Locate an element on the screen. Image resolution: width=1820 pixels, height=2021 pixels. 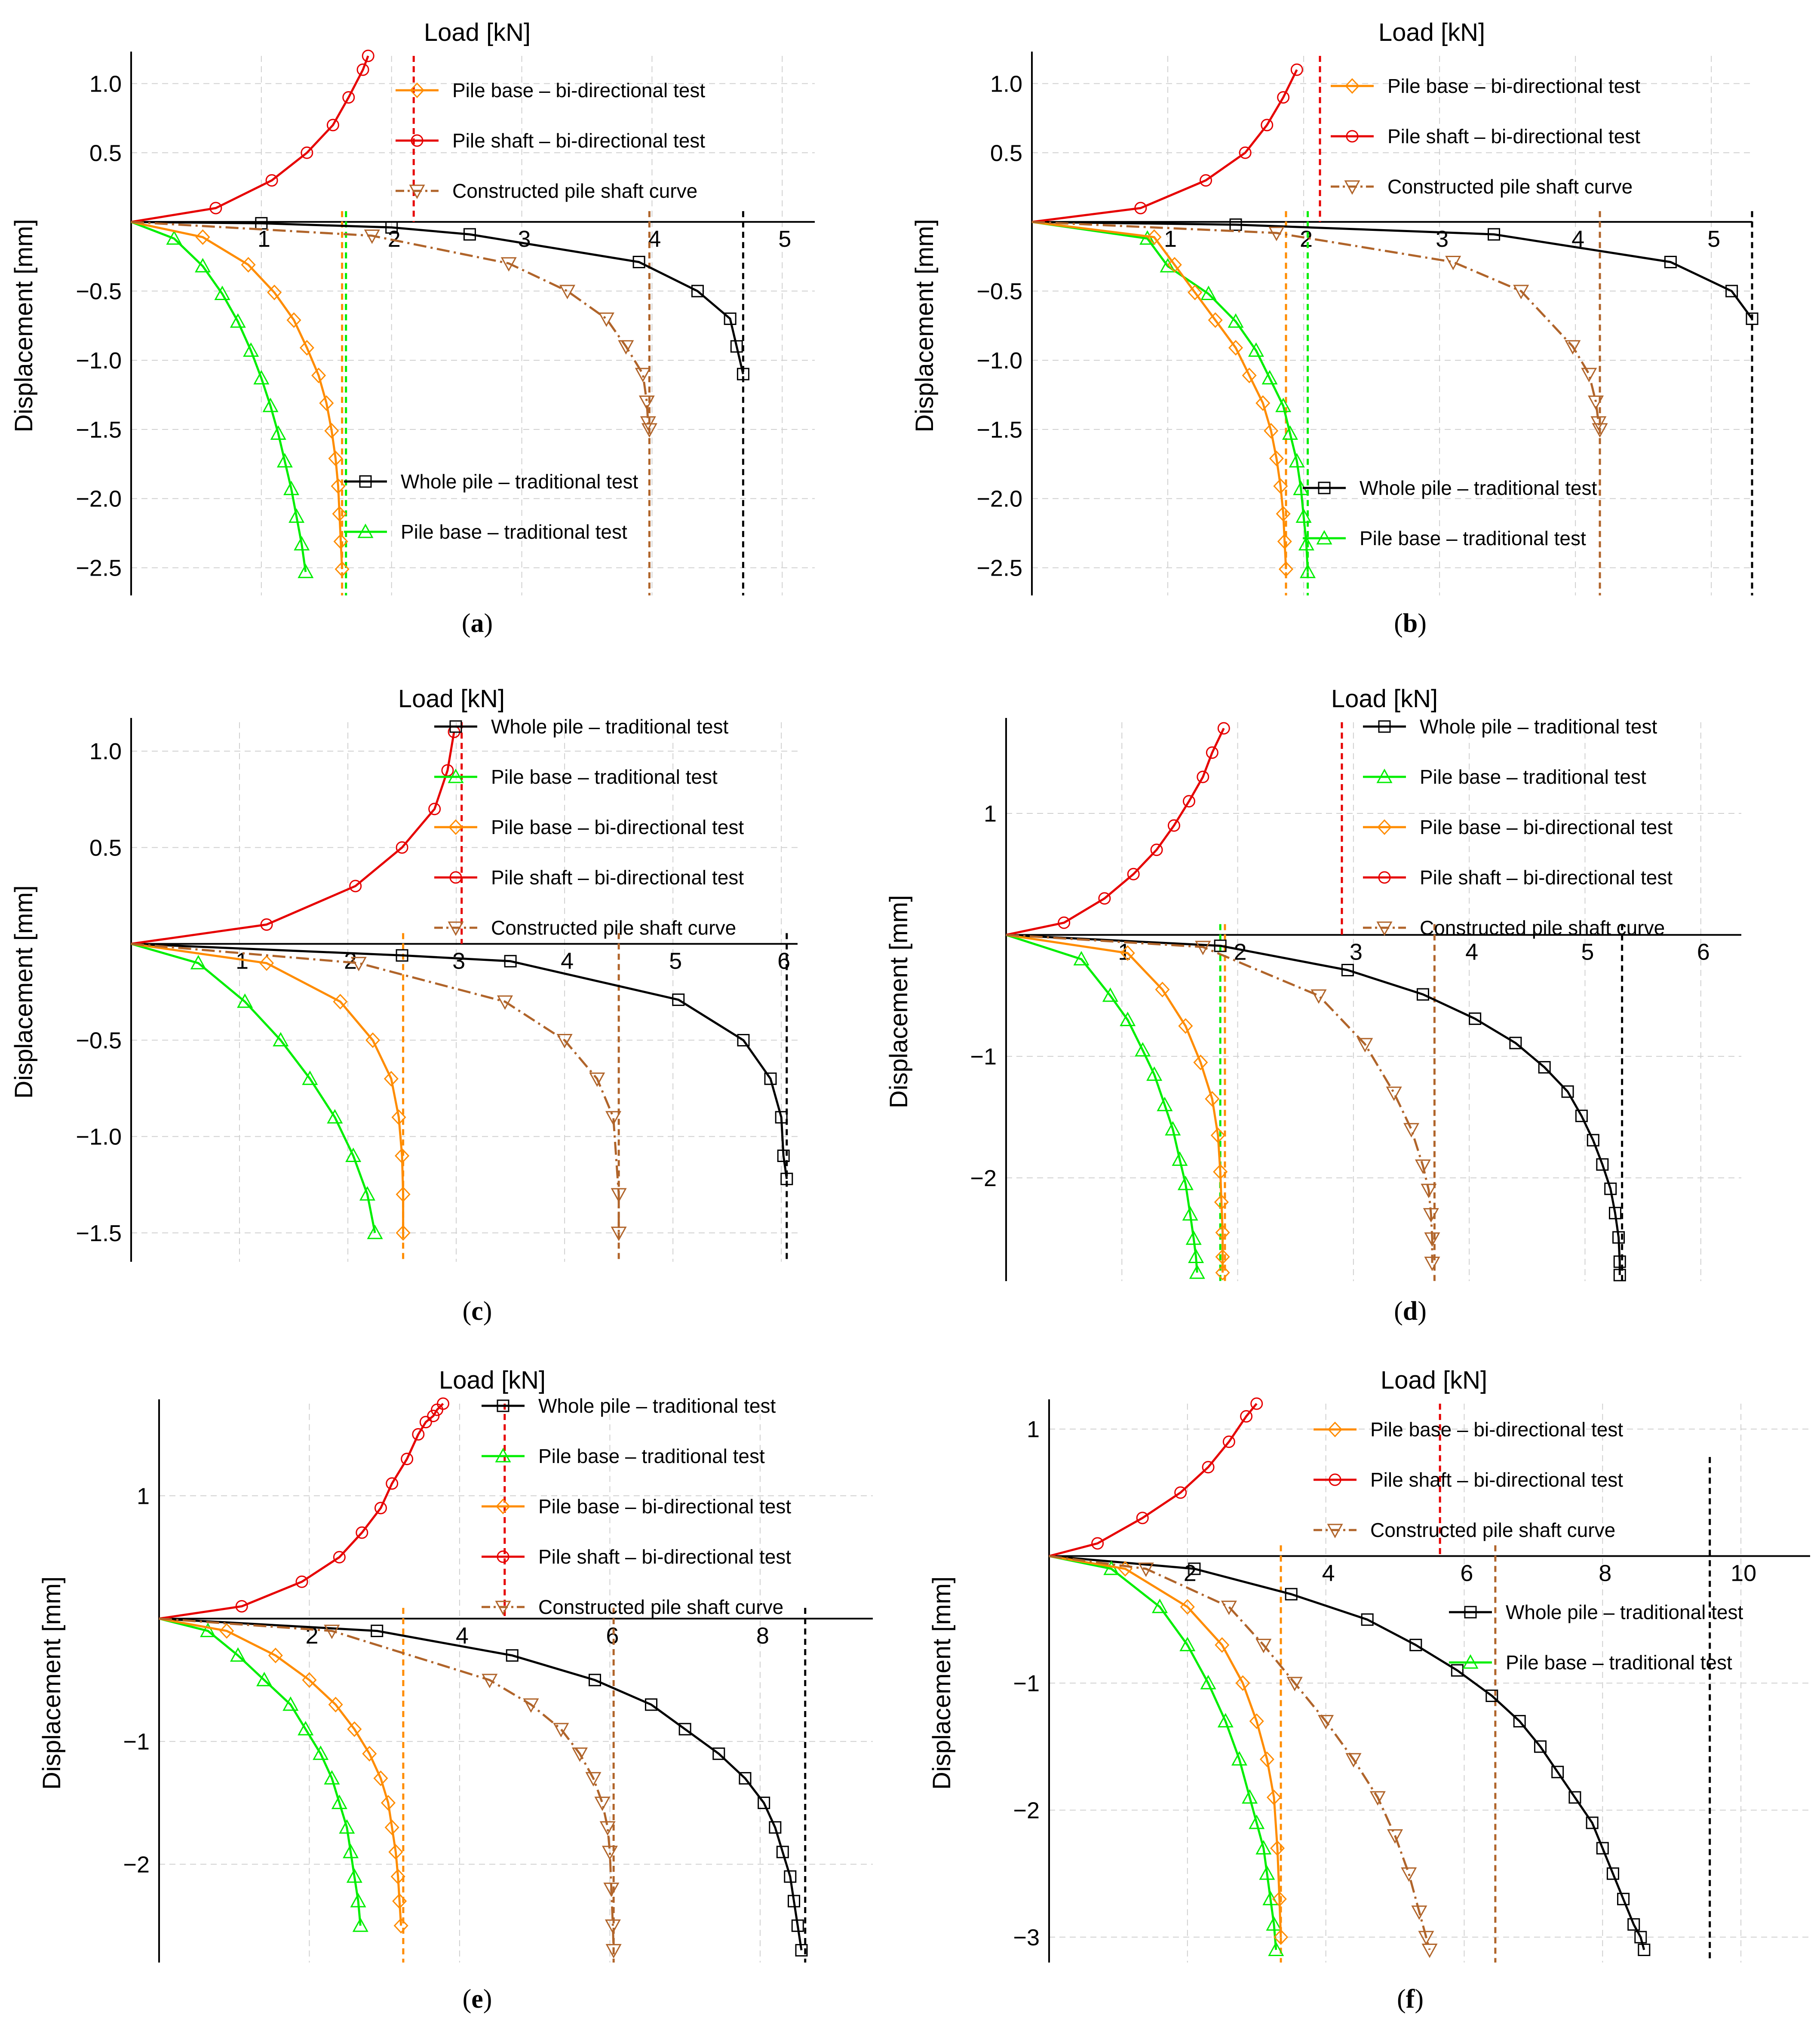
legend-label-base_bi: Pile base – bi-directional test is located at coordinates (617, 827).